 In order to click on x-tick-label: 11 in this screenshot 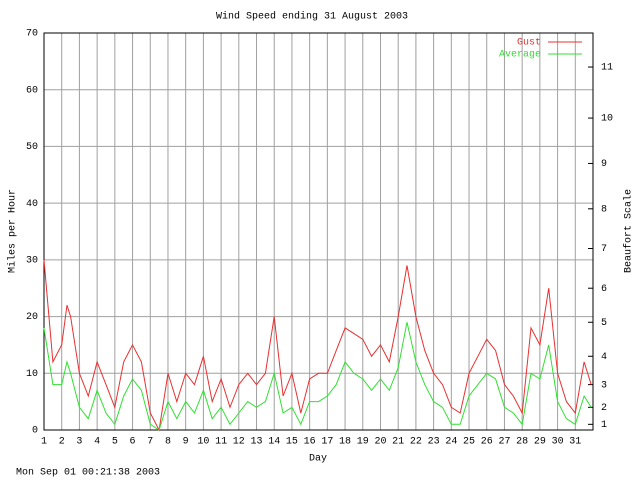, I will do `click(221, 442)`.